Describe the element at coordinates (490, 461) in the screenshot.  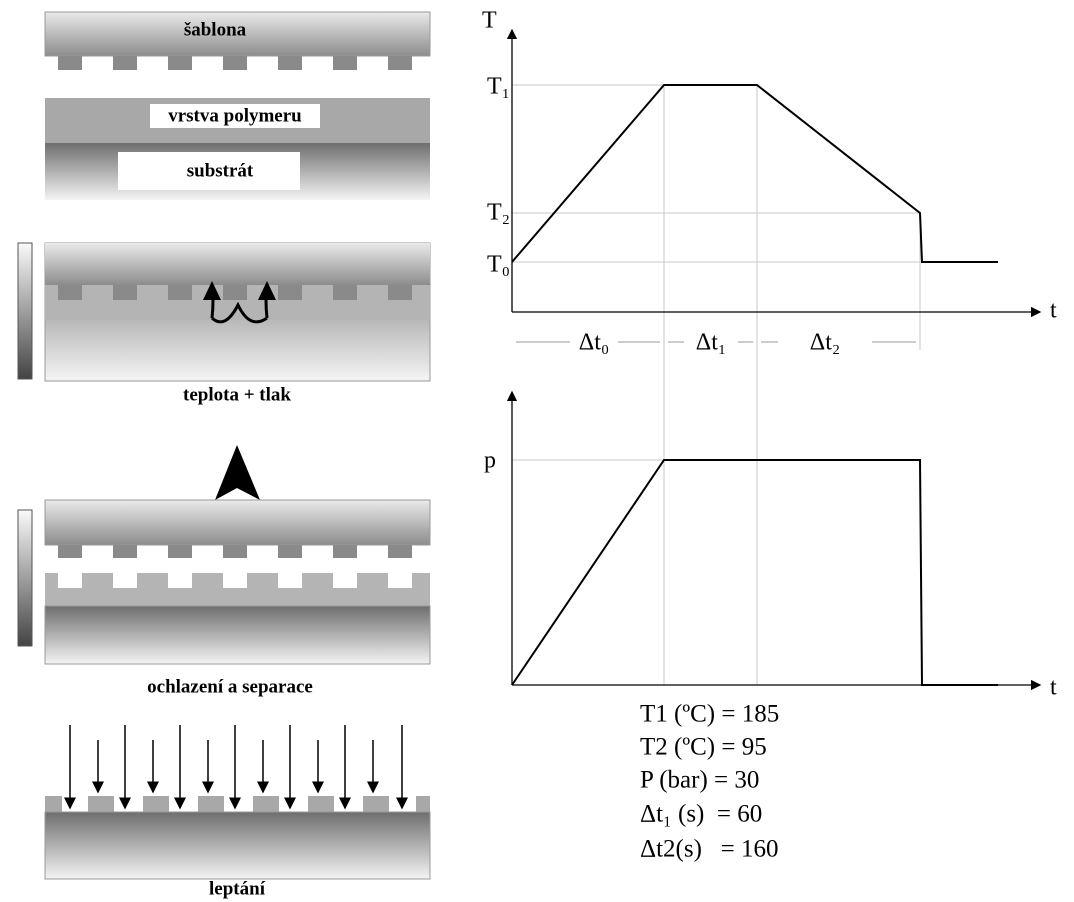
I see `axis-label: p` at that location.